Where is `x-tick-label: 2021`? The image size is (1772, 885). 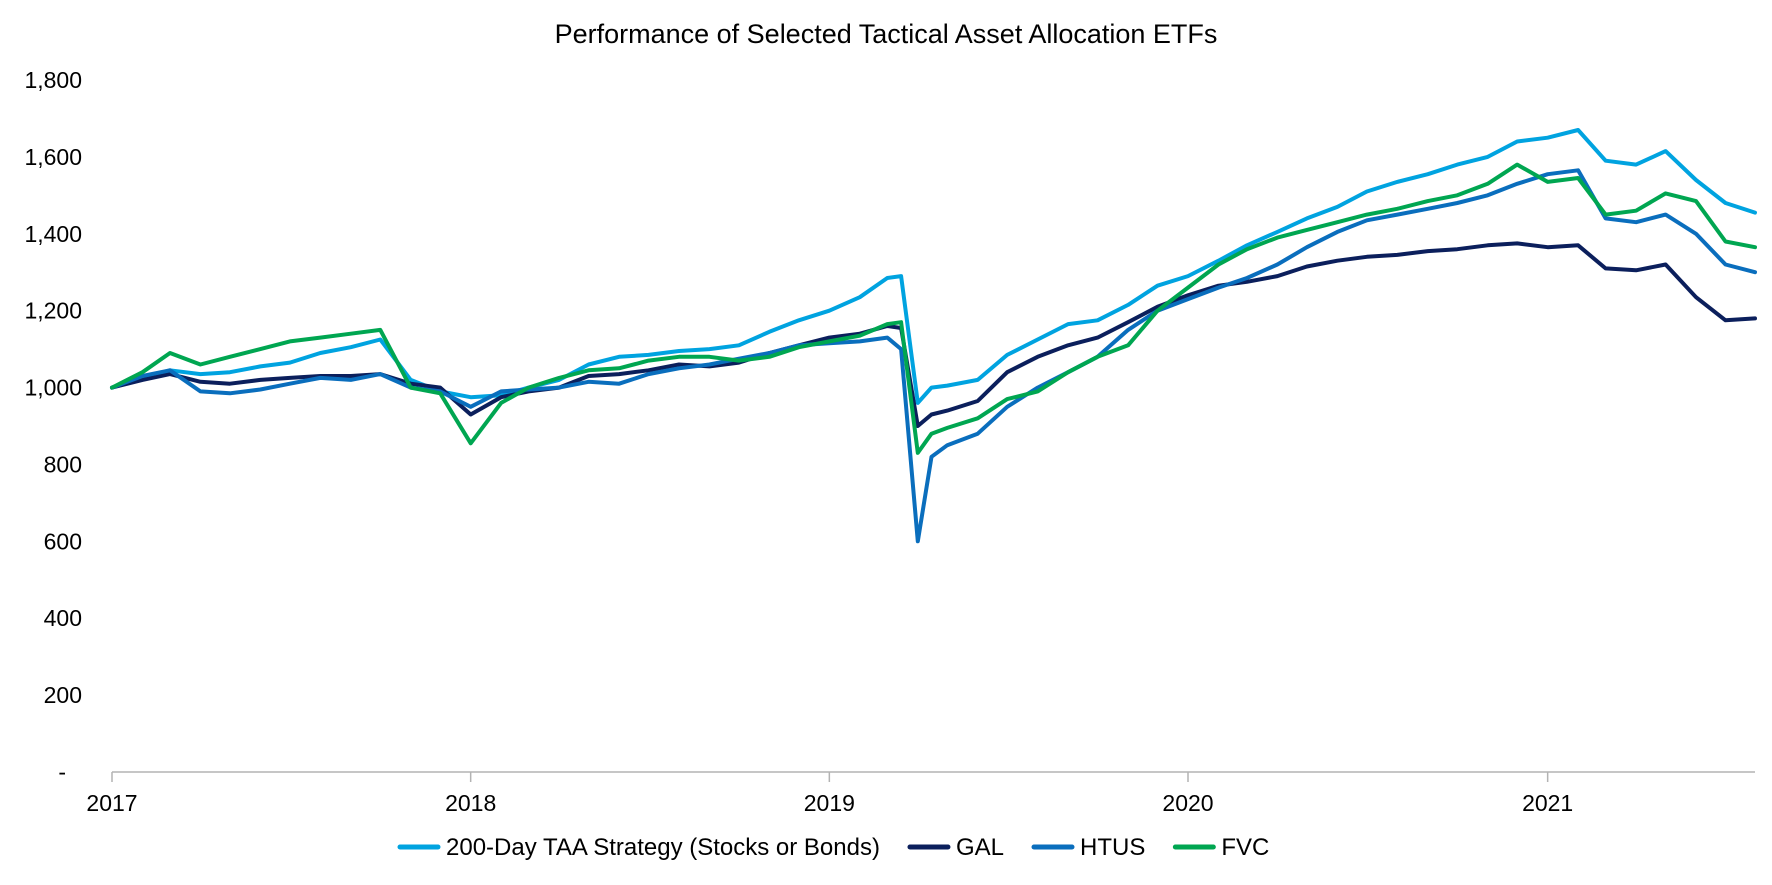
x-tick-label: 2021 is located at coordinates (1547, 803).